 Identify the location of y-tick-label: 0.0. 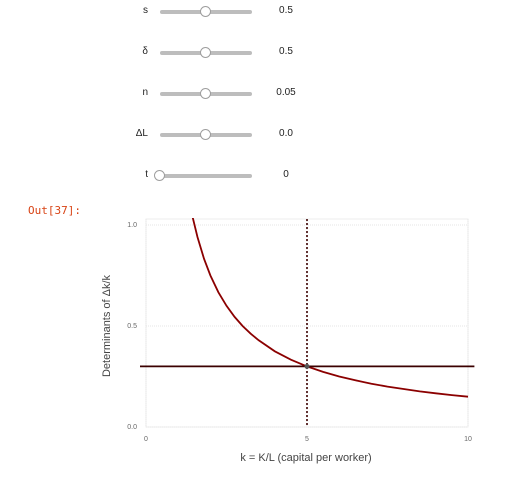
(132, 427).